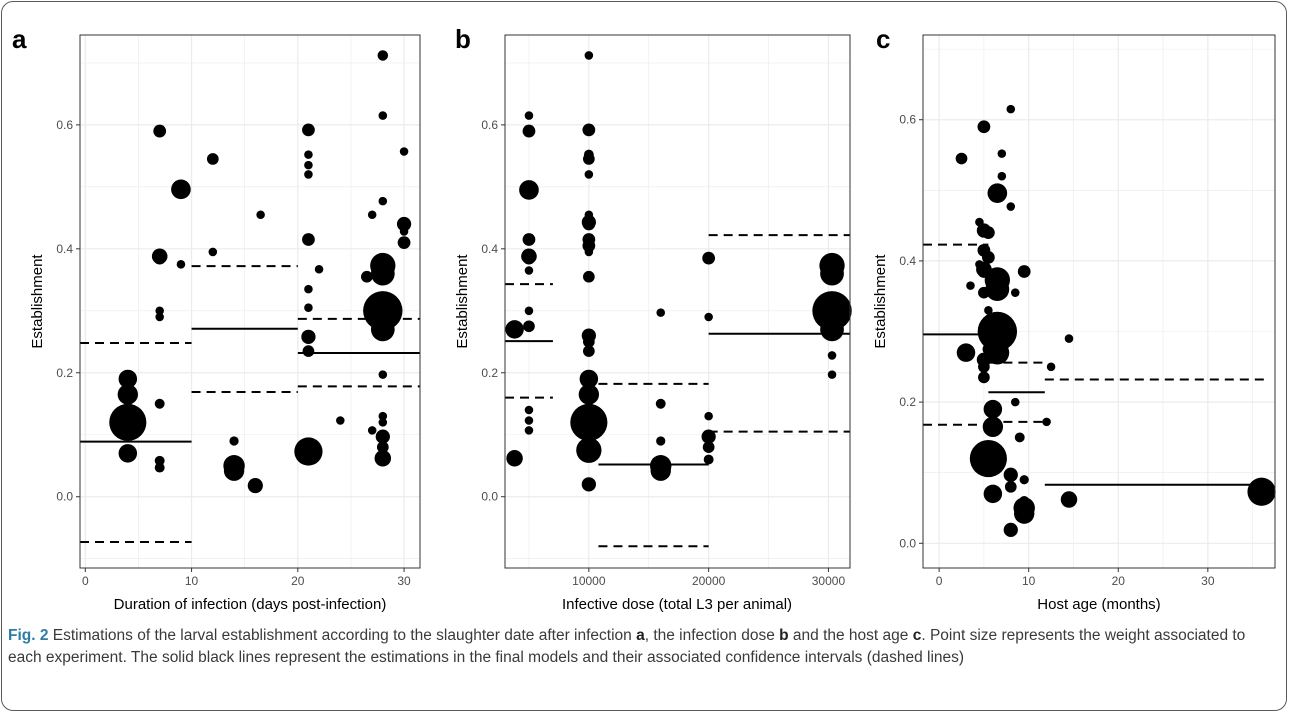 The width and height of the screenshot is (1290, 714). I want to click on x-tick-label-c-0: 0, so click(939, 581).